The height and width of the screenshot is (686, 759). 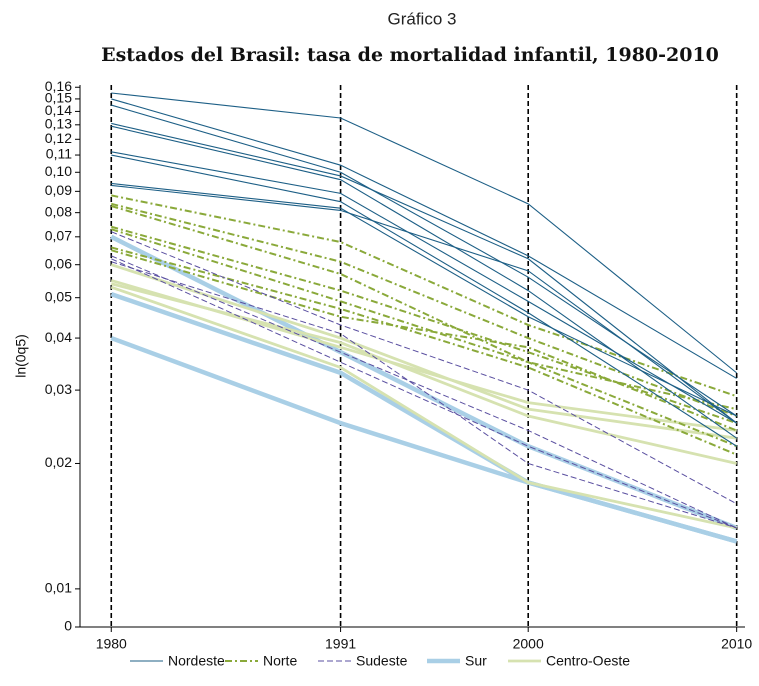 What do you see at coordinates (58, 138) in the screenshot?
I see `y-tick-label: 0,12` at bounding box center [58, 138].